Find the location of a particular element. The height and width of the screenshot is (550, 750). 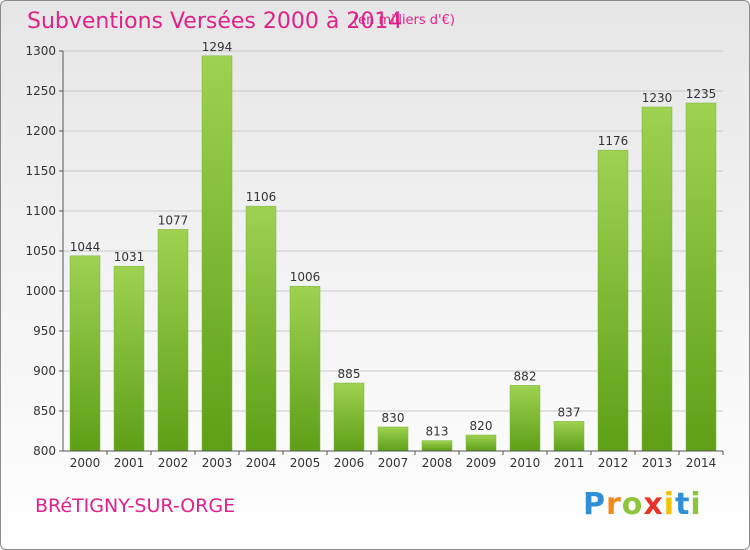

data-label: 1230 is located at coordinates (657, 98).